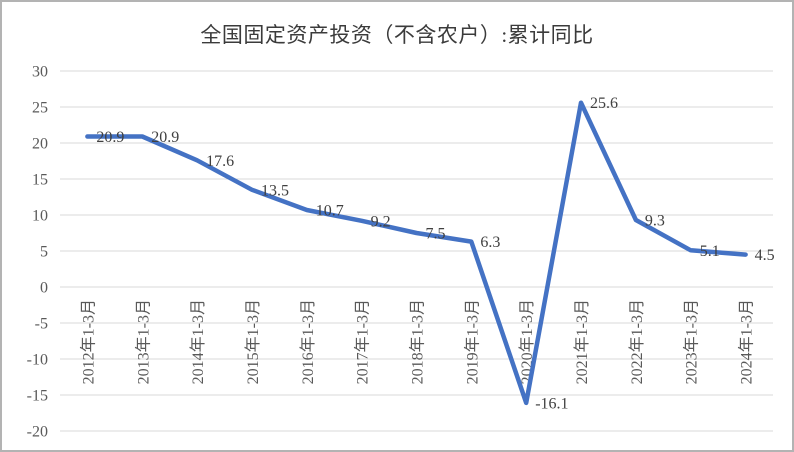 The image size is (794, 452). Describe the element at coordinates (472, 341) in the screenshot. I see `x-axis-category-label: 2019年1-3月` at that location.